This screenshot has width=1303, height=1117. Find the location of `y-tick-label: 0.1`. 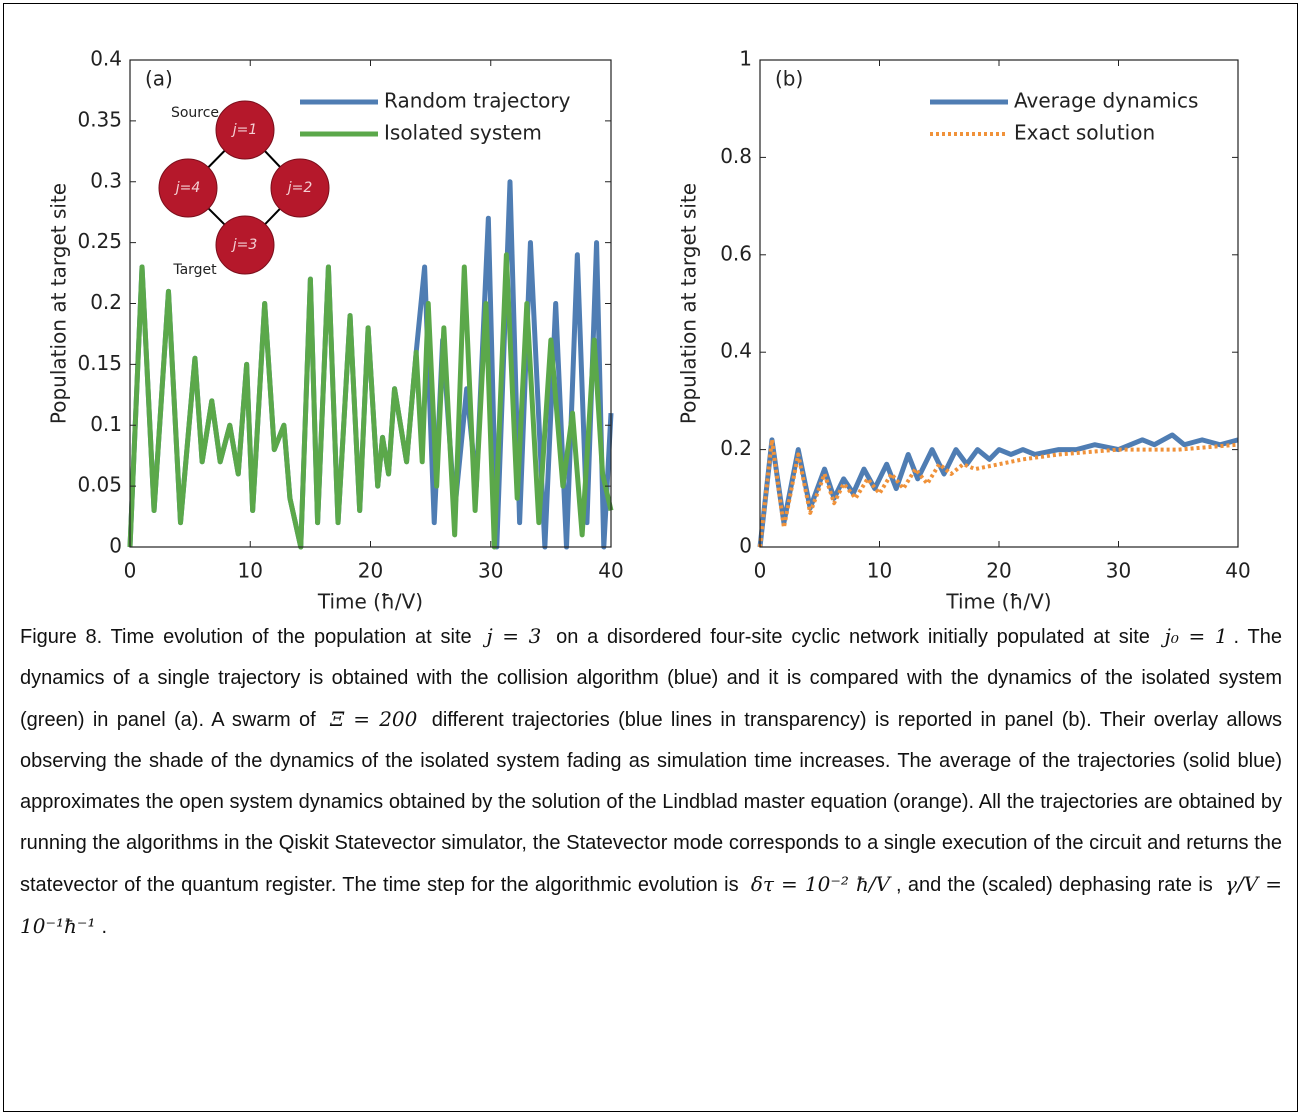

y-tick-label: 0.1 is located at coordinates (106, 424).